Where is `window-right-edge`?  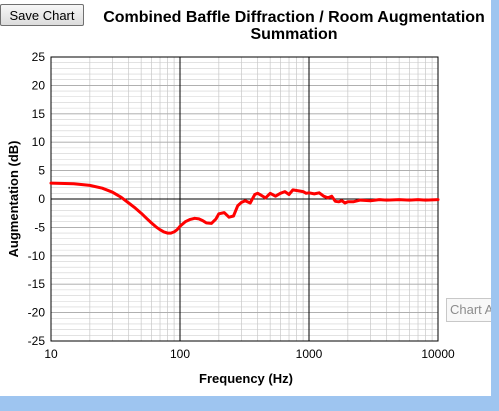
window-right-edge is located at coordinates (495, 205).